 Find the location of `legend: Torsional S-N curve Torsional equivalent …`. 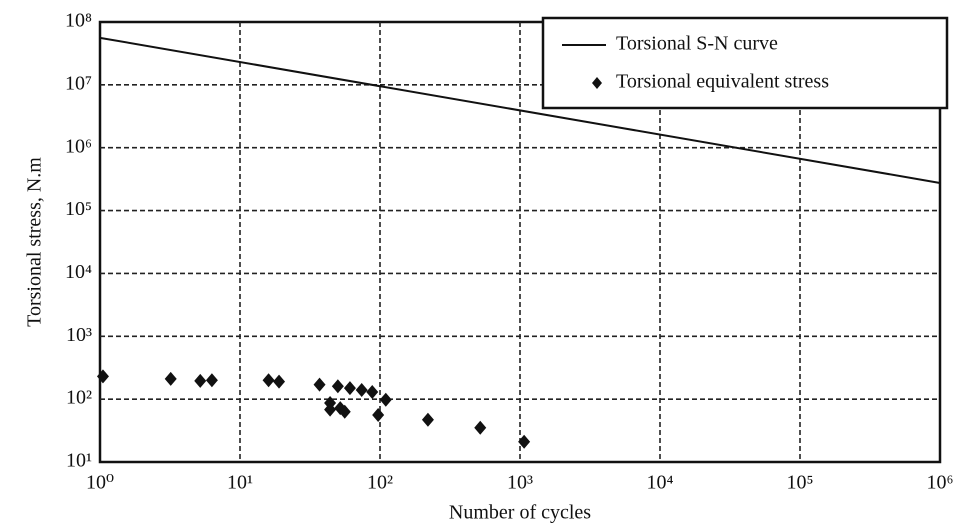

legend: Torsional S-N curve Torsional equivalent … is located at coordinates (745, 63).